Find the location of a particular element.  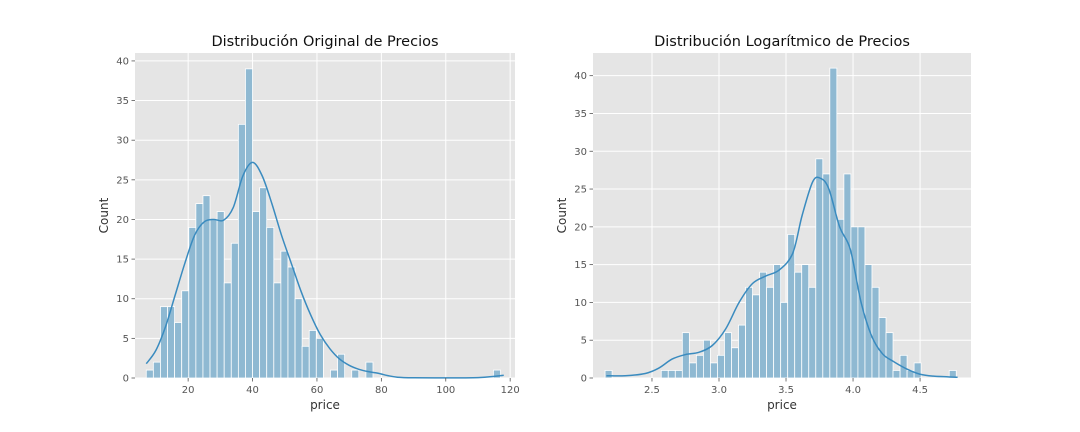

x-tick-label: 3.5 is located at coordinates (786, 390).